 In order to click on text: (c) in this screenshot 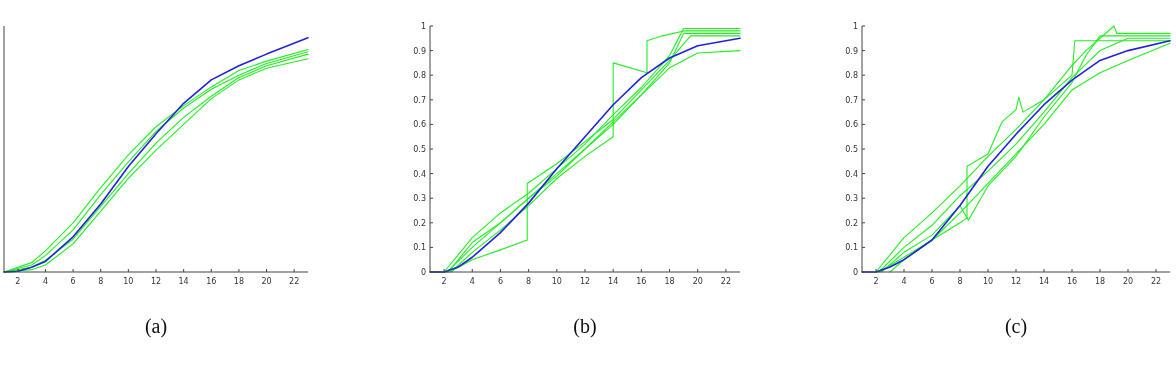, I will do `click(1016, 326)`.